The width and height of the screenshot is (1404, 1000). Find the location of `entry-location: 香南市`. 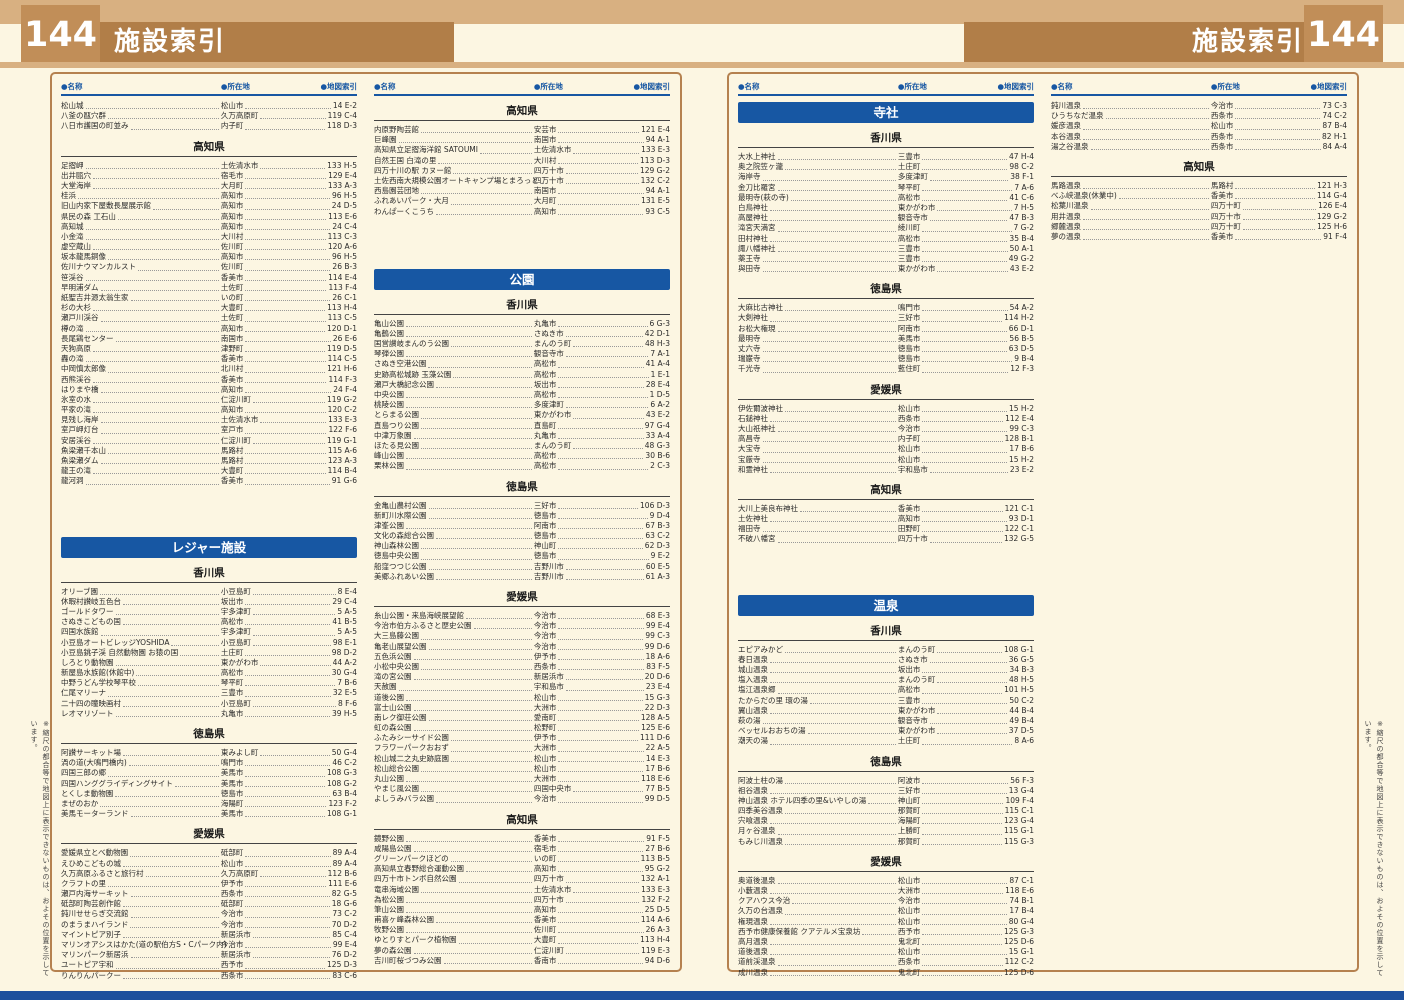

entry-location: 香南市 is located at coordinates (545, 960).